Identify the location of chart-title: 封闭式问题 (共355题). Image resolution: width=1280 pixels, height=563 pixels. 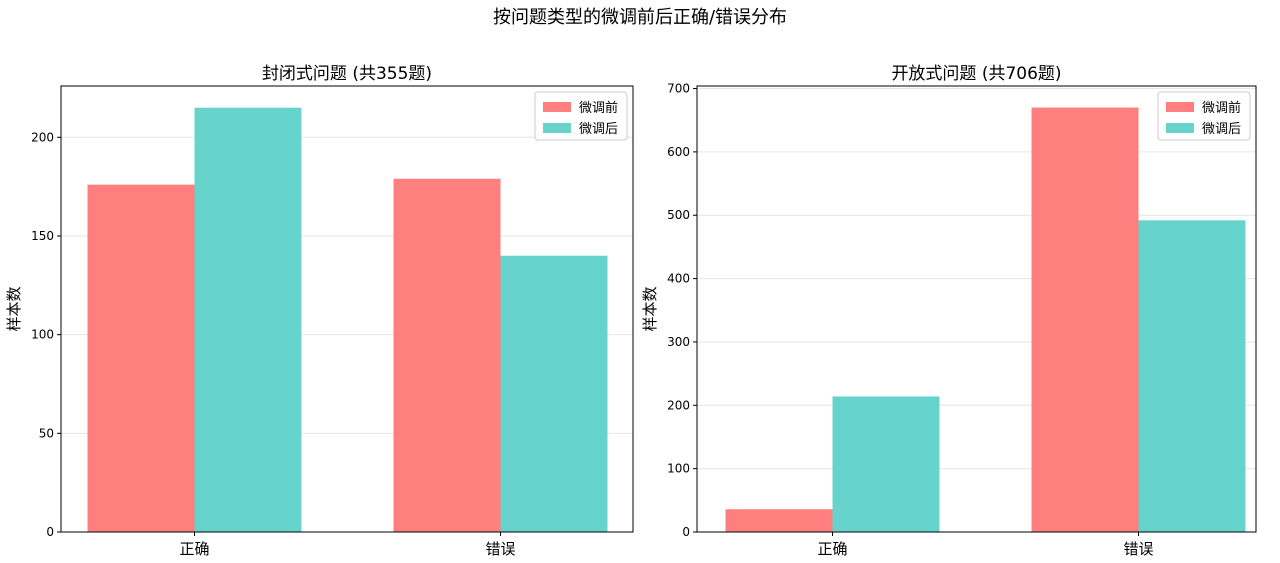
(347, 74).